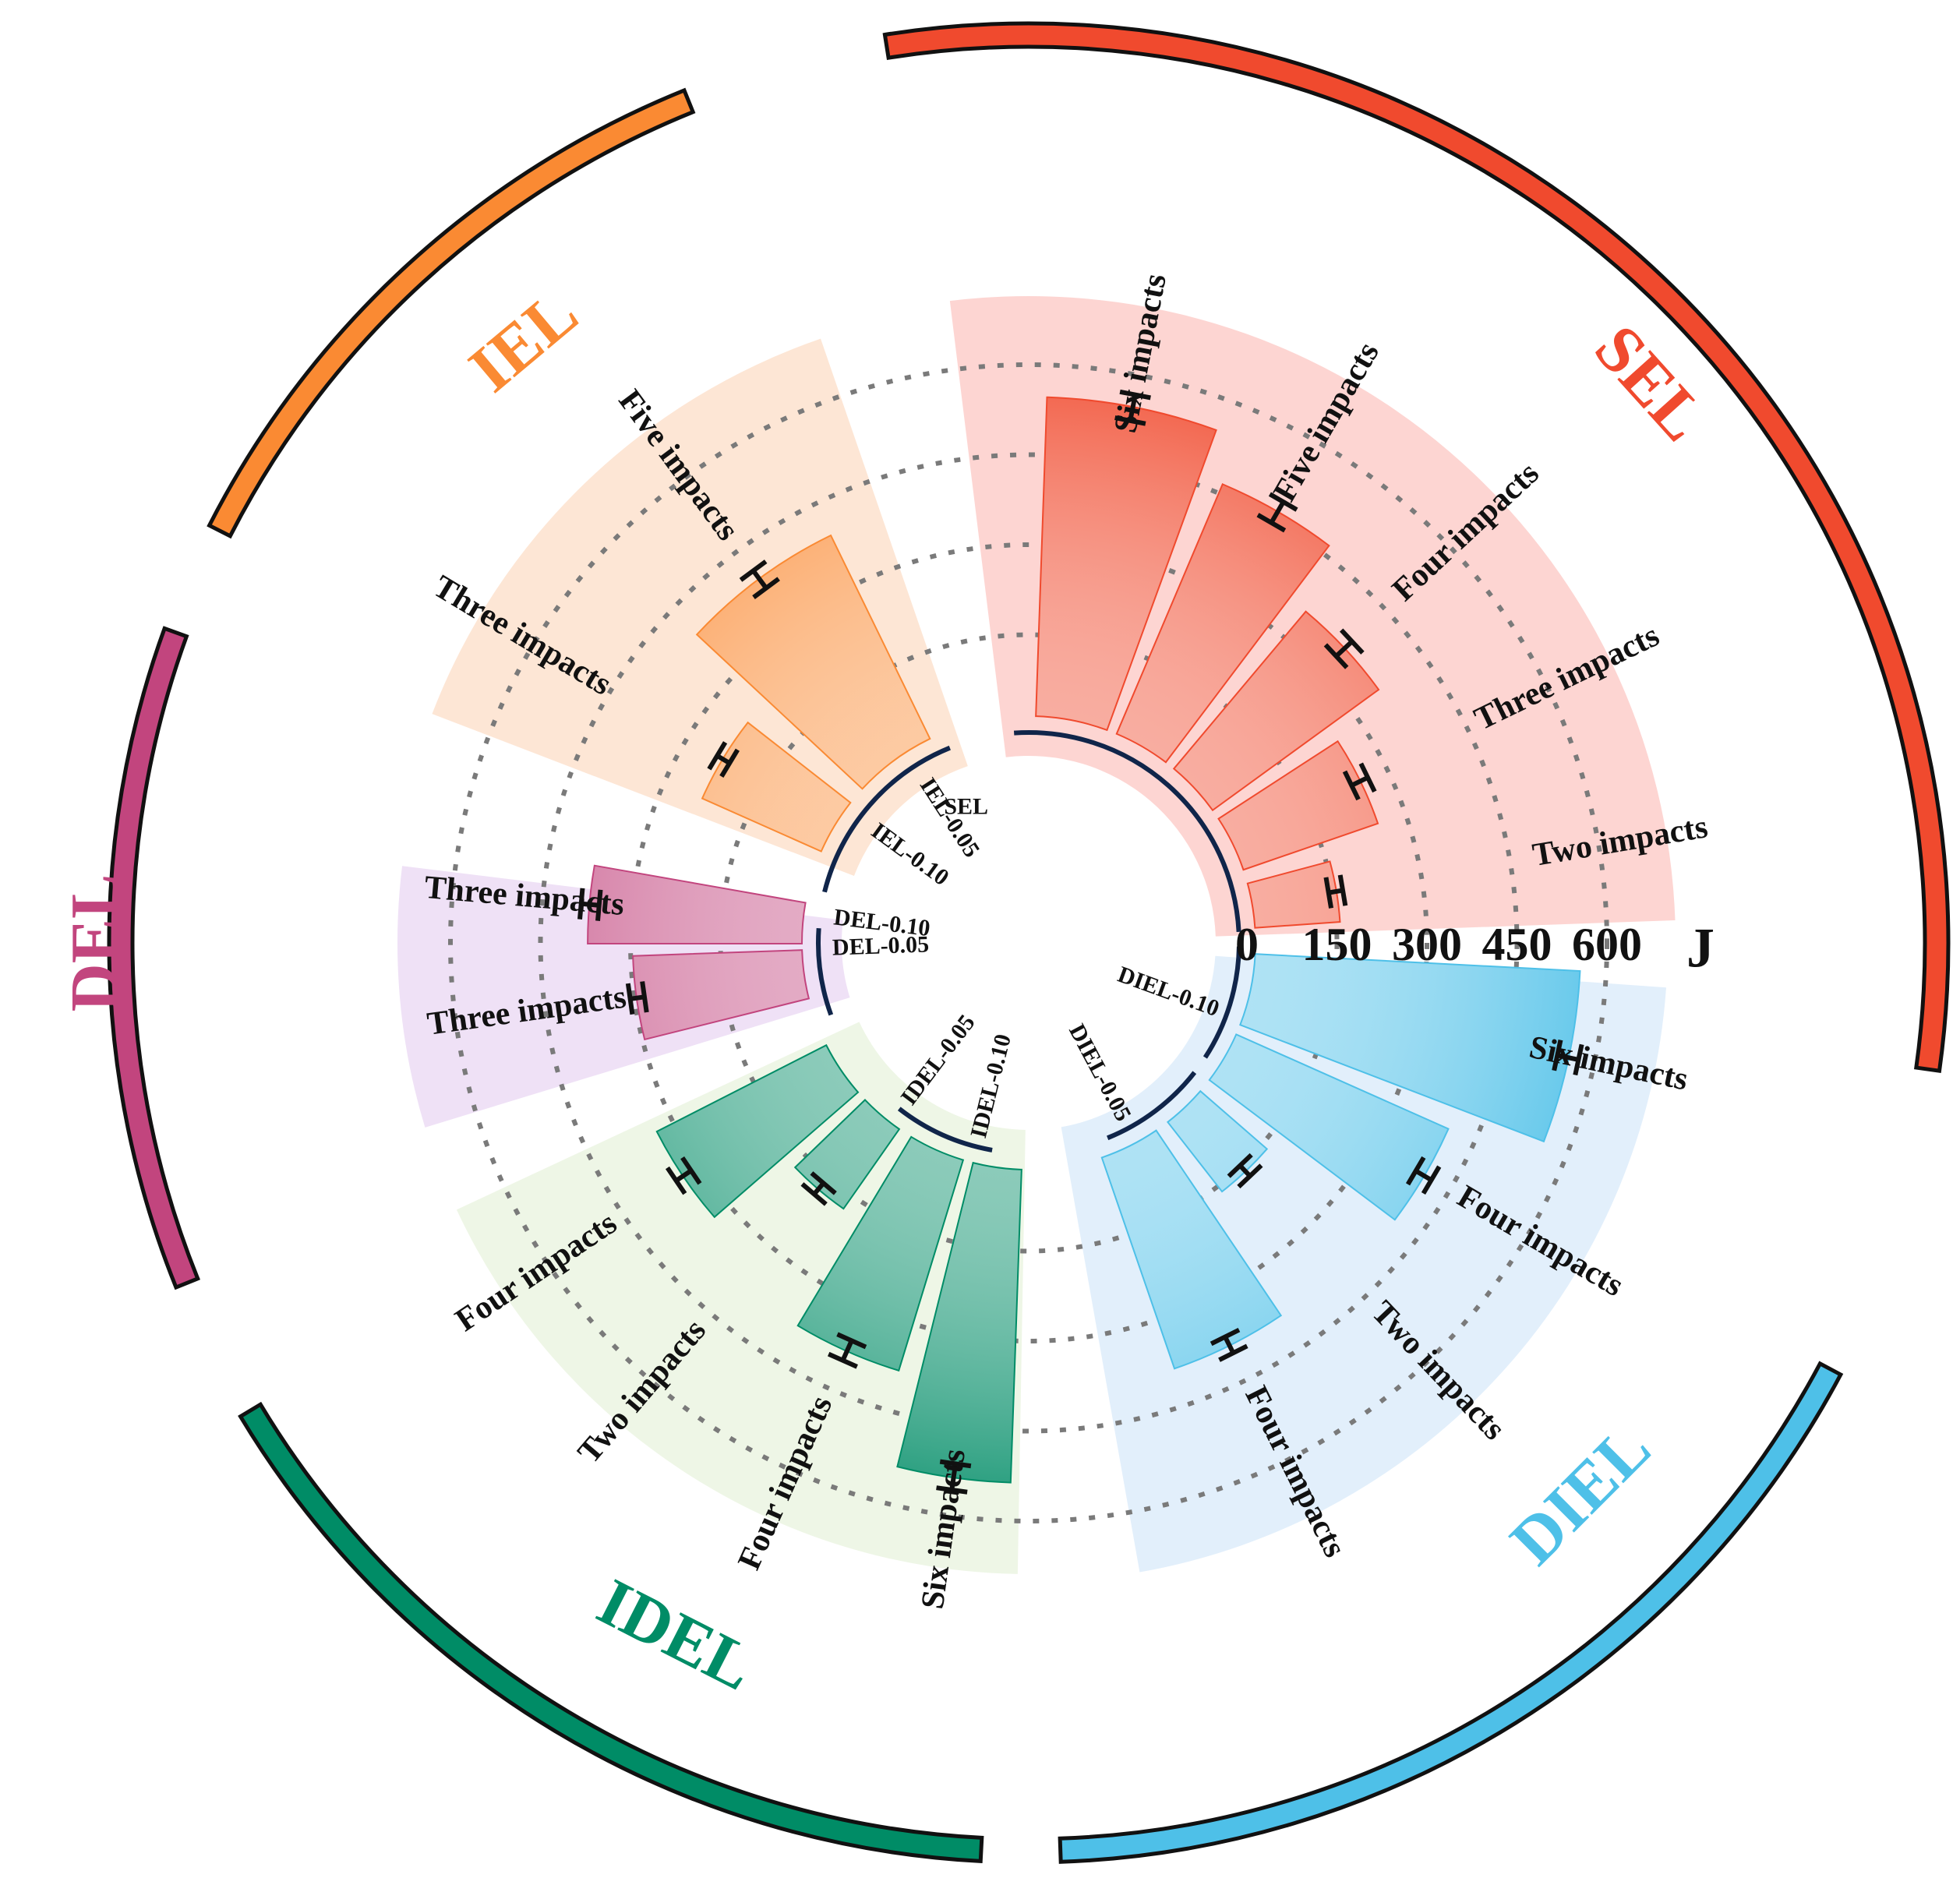 The image size is (1960, 1878). Describe the element at coordinates (1100, 1072) in the screenshot. I see `inner-label-diel-1: DIEL-0.05` at that location.